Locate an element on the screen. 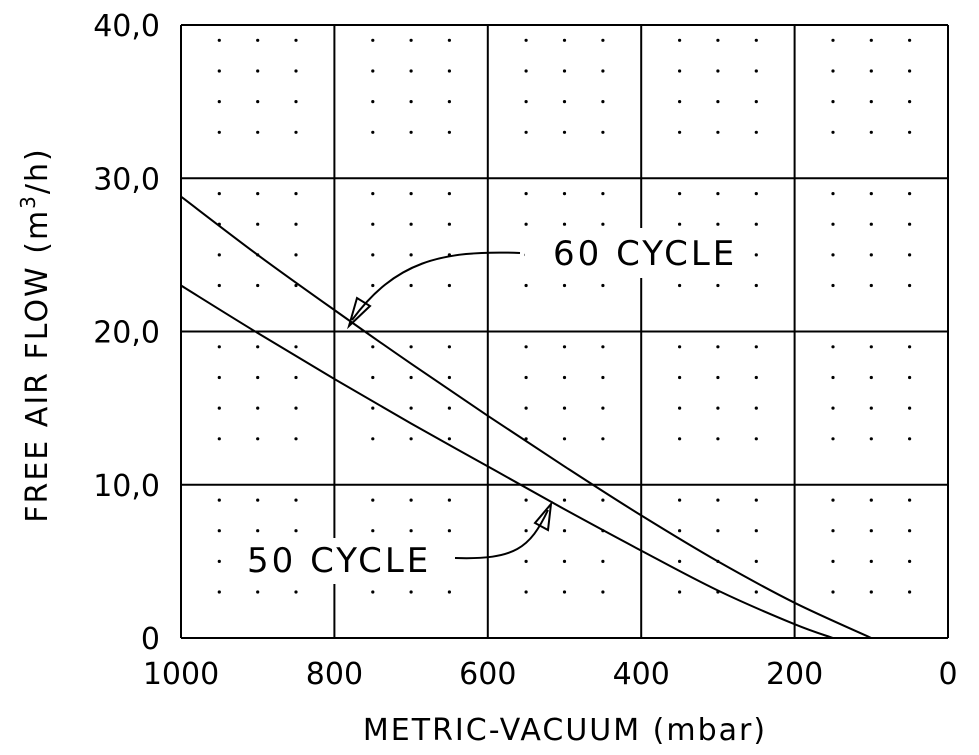  y-tick-label: 0 is located at coordinates (150, 639).